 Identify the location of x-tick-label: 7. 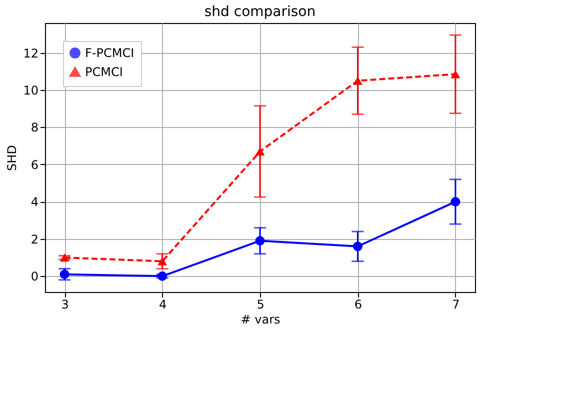
(456, 305).